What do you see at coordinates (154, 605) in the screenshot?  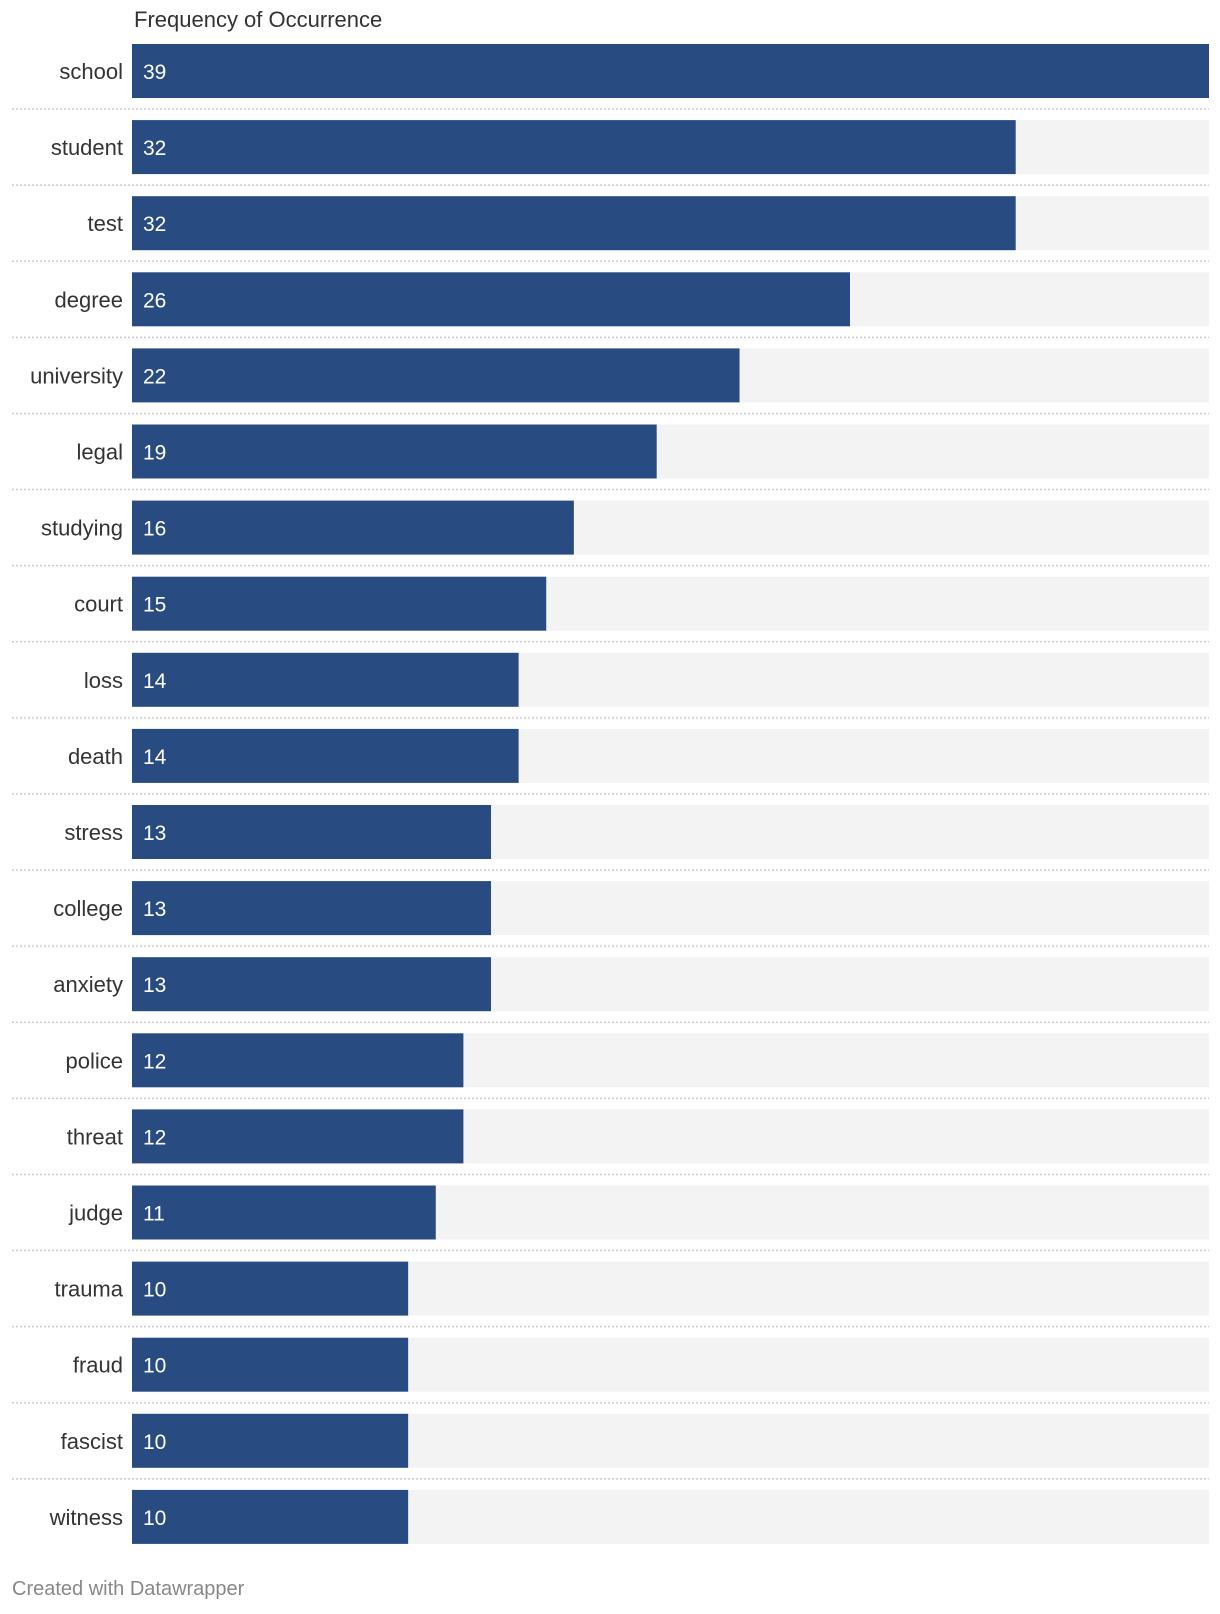 I see `value-label: 15` at bounding box center [154, 605].